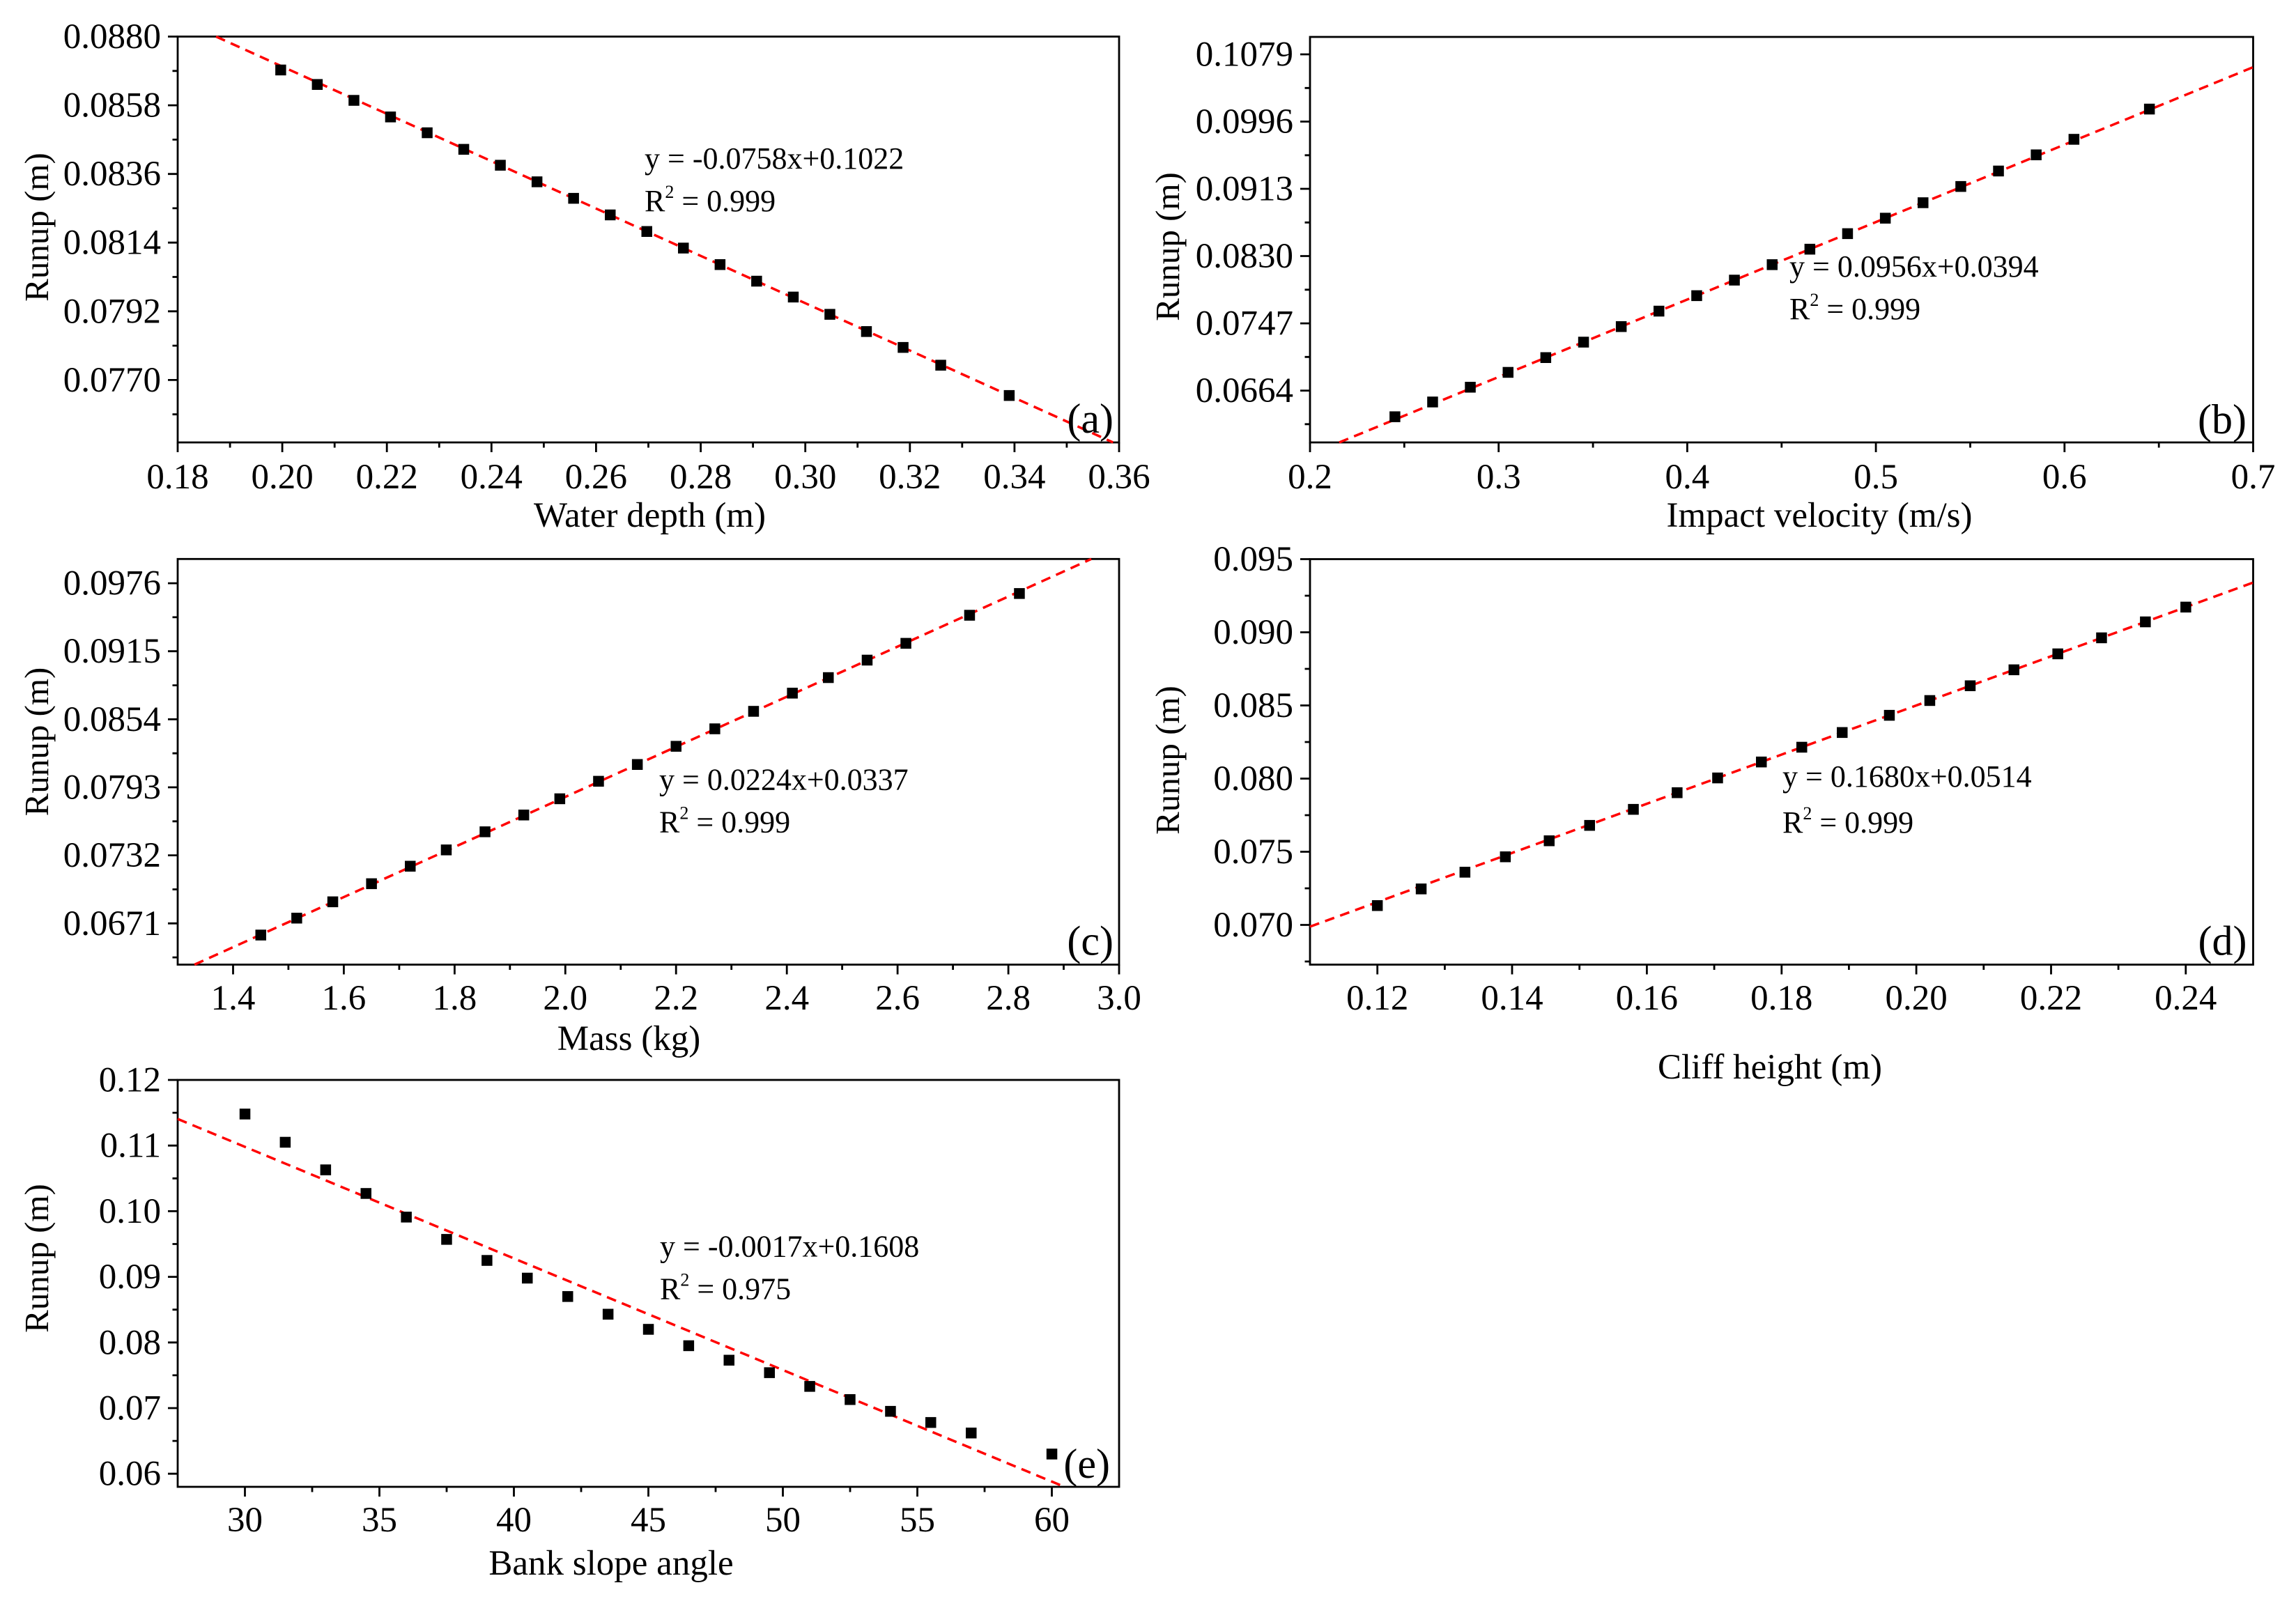 The image size is (2296, 1599). Describe the element at coordinates (1244, 189) in the screenshot. I see `svg-text: 0.0913` at that location.